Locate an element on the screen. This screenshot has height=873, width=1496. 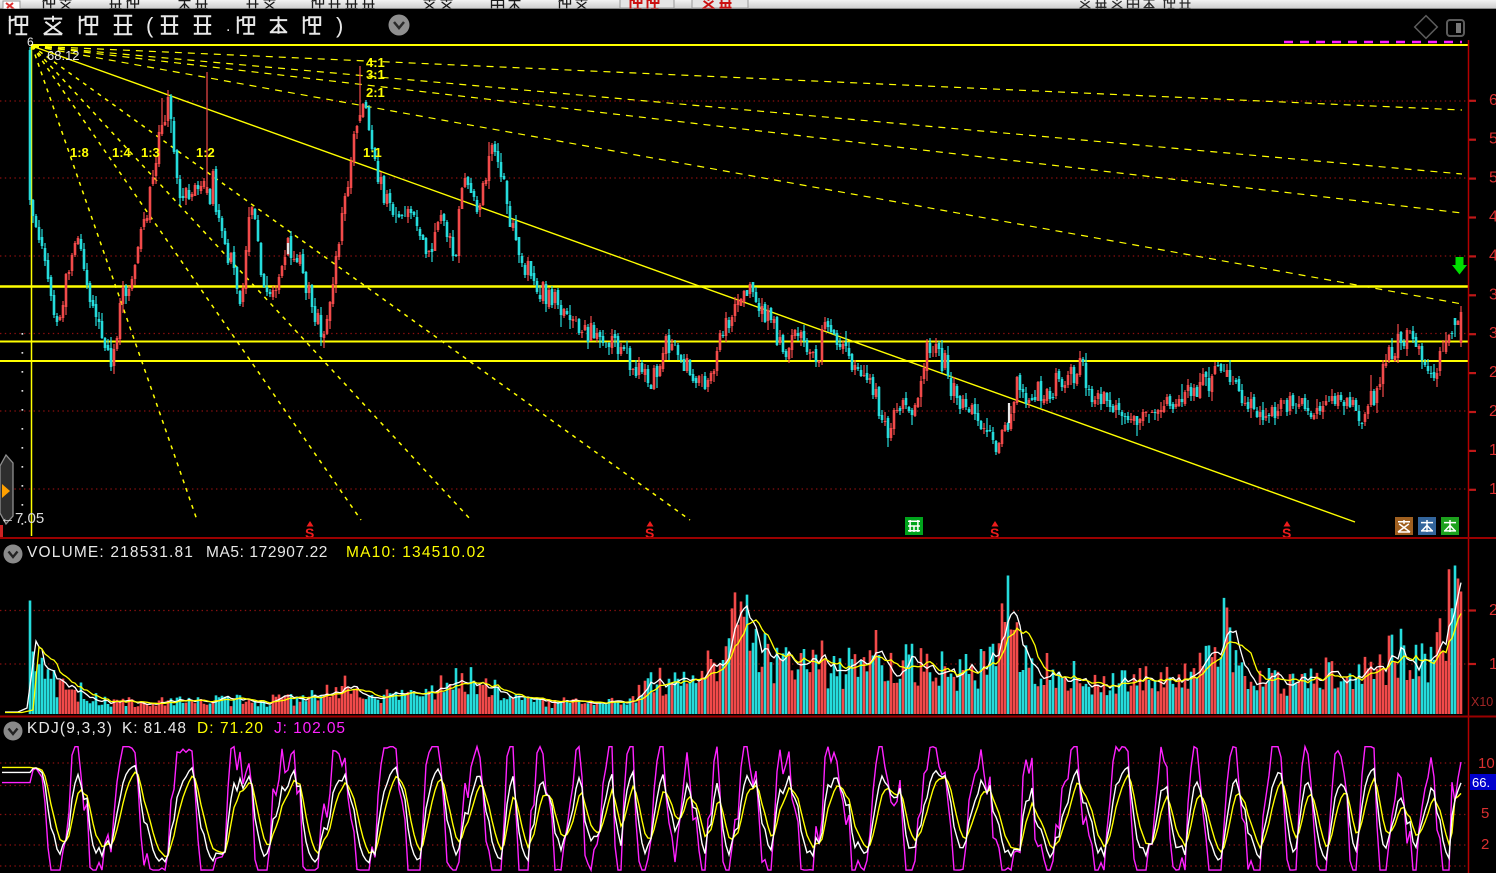
svg-text: 1:1 is located at coordinates (372, 152).